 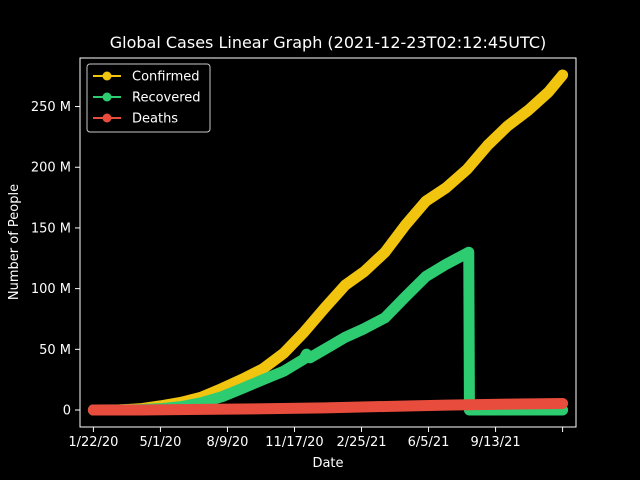 What do you see at coordinates (14, 242) in the screenshot?
I see `y-axis-label: Number of People` at bounding box center [14, 242].